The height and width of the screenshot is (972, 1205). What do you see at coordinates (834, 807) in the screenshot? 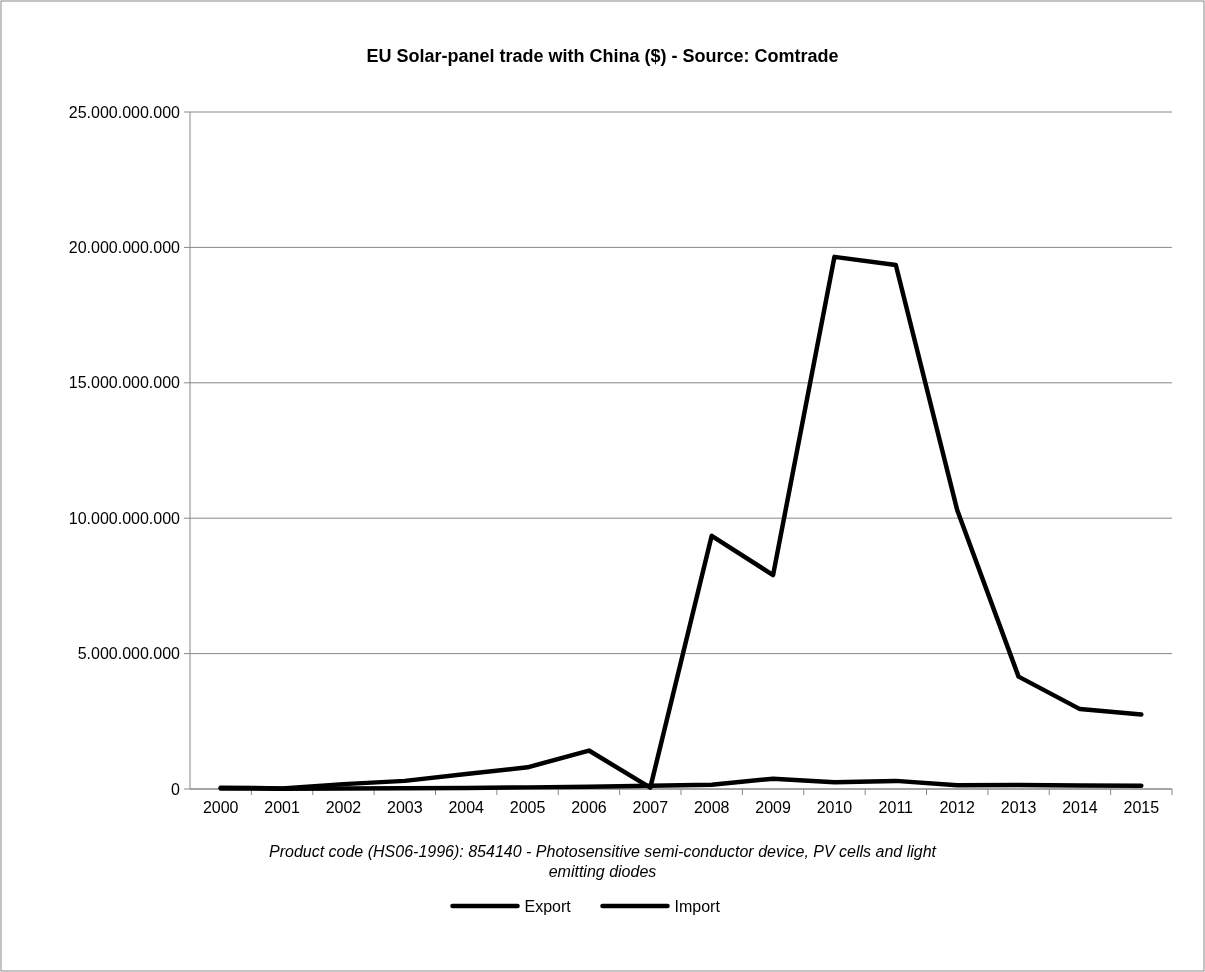
I see `x-tick-label: 2010` at bounding box center [834, 807].